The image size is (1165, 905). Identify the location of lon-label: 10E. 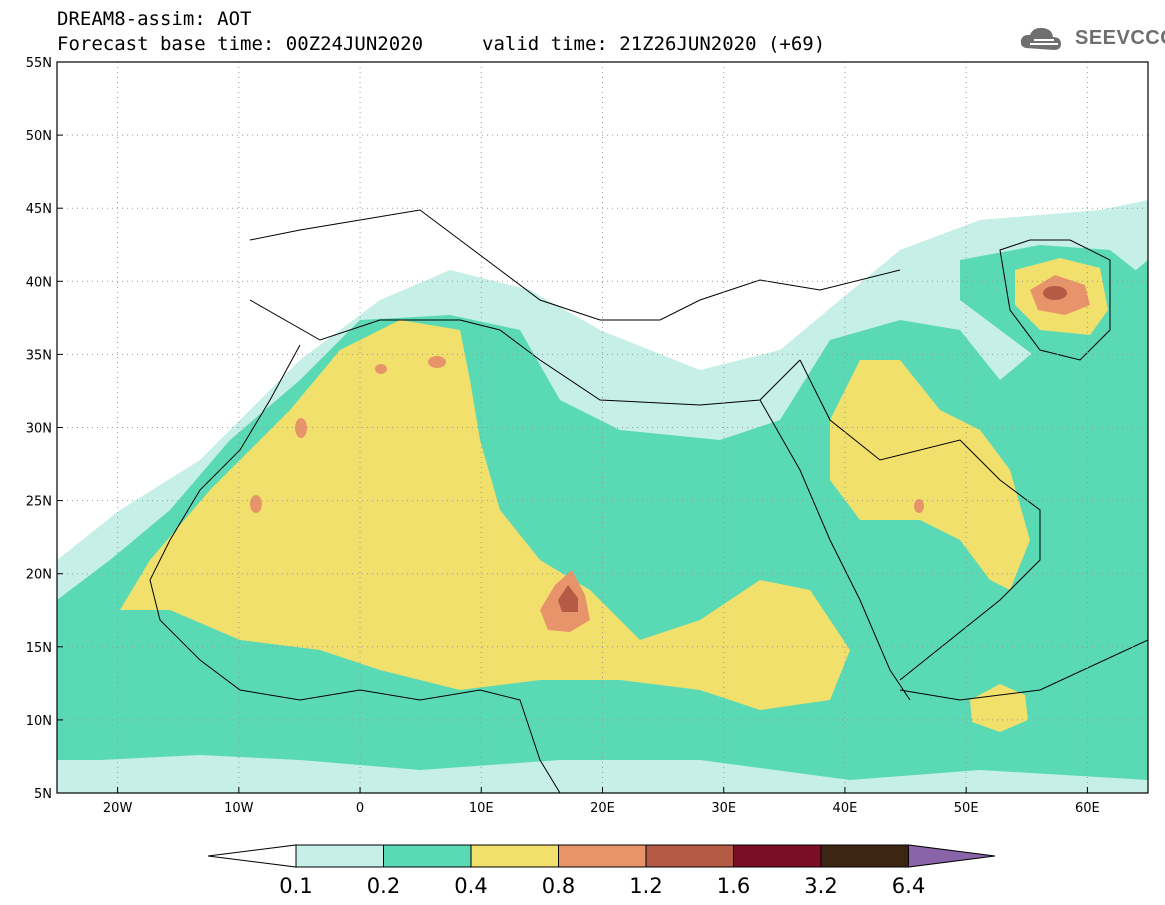
(481, 808).